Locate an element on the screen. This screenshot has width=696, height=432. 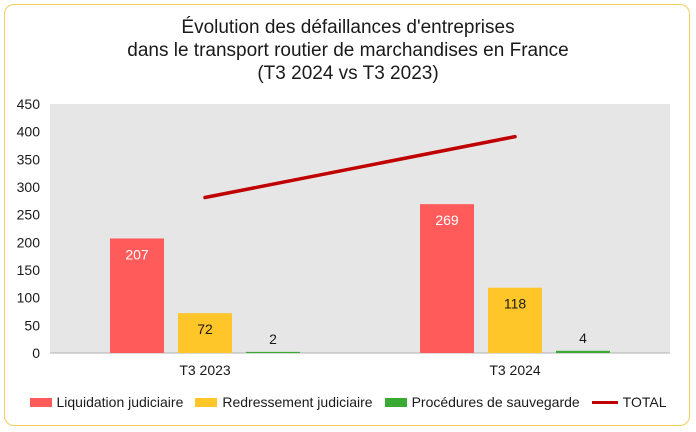
y-tick-label-5: 250 is located at coordinates (29, 215).